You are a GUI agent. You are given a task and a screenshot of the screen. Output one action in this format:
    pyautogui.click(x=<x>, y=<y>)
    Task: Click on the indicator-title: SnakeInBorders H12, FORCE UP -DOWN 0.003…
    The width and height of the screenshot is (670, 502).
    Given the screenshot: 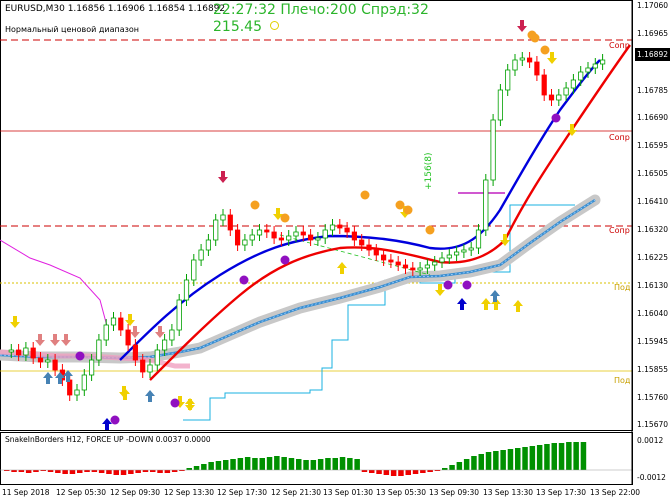 What is the action you would take?
    pyautogui.click(x=108, y=439)
    